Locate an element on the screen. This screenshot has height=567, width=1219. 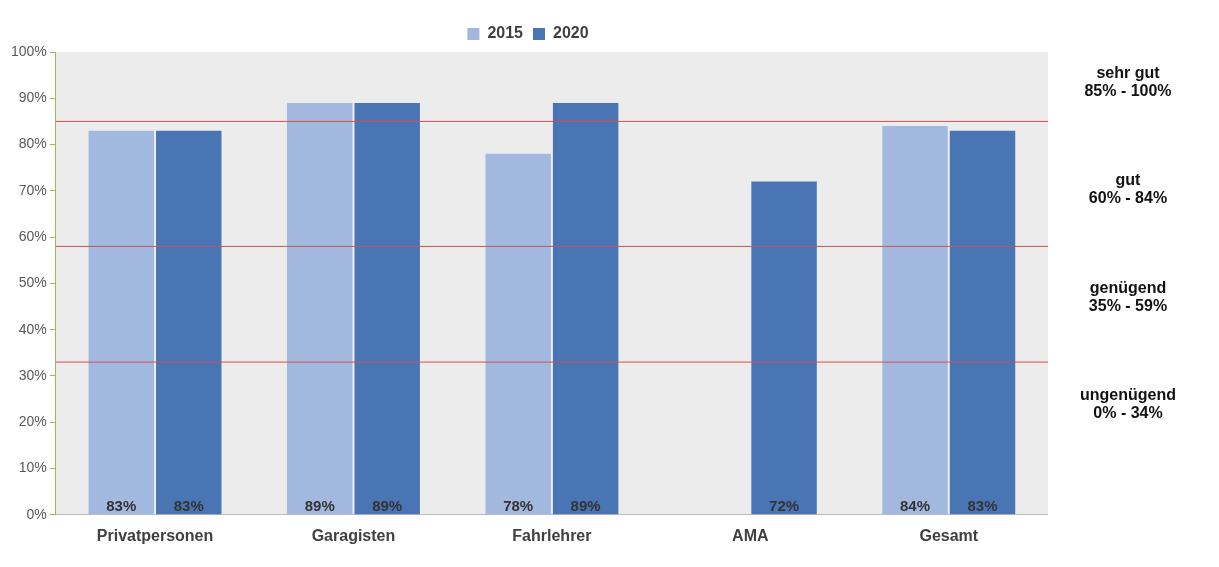
y-tick-label: 90% is located at coordinates (32, 97).